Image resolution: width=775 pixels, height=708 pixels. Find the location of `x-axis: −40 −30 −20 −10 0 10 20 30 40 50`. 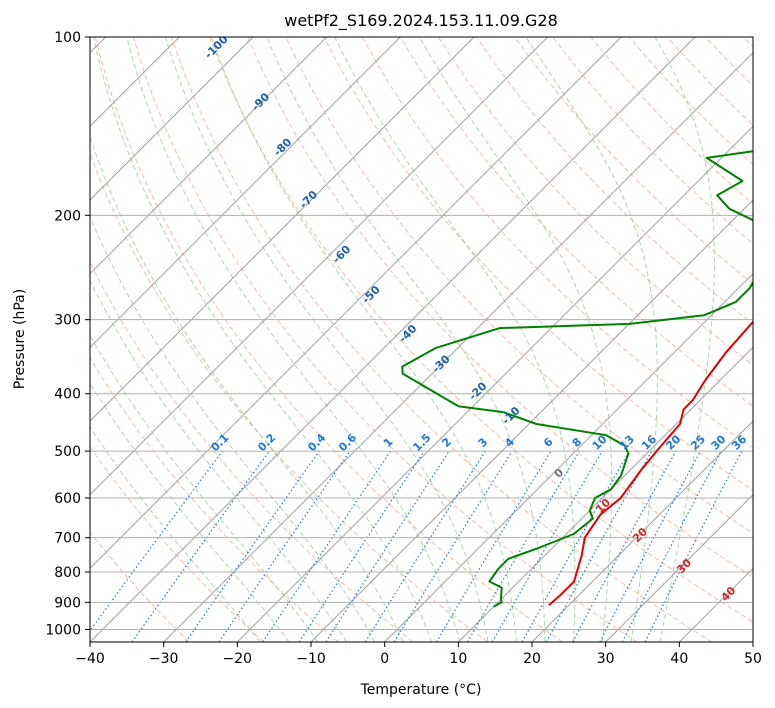

x-axis: −40 −30 −20 −10 0 10 20 30 40 50 is located at coordinates (418, 654).